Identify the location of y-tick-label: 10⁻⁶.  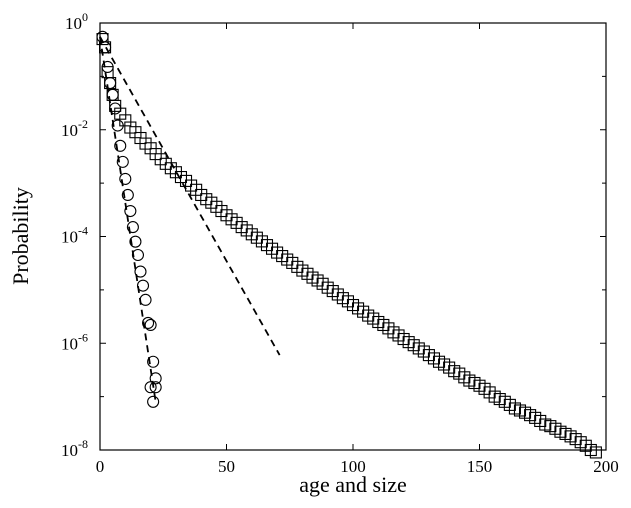
(74, 341).